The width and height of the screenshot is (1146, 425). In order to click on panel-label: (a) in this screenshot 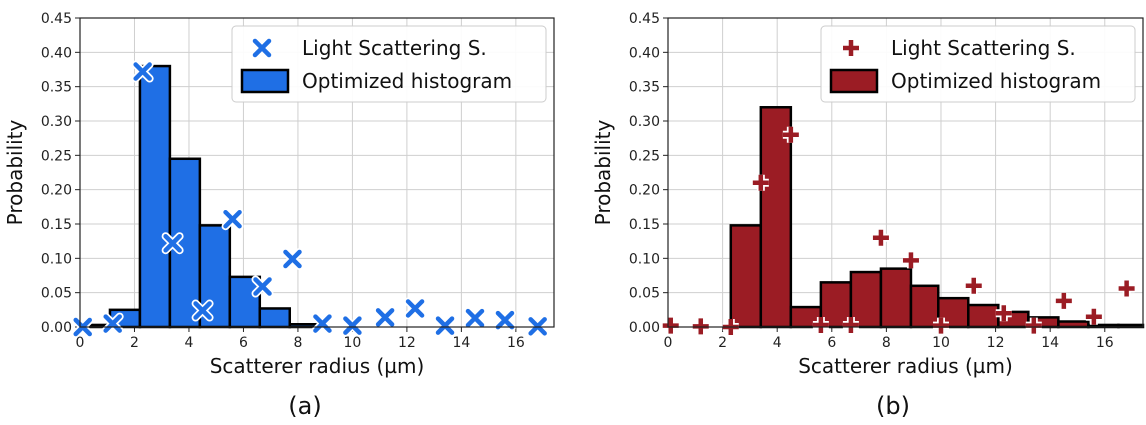, I will do `click(304, 406)`.